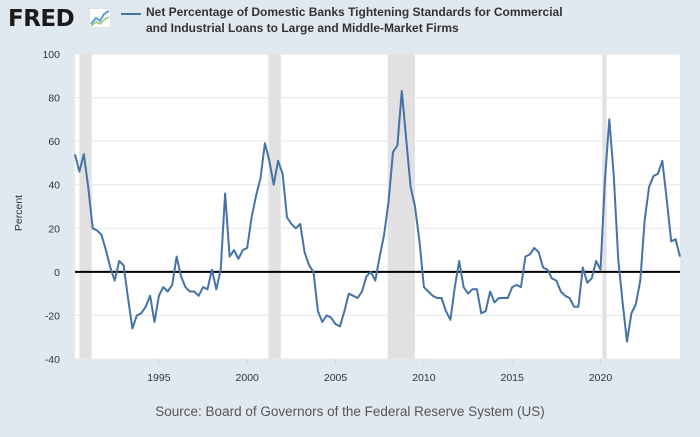 The height and width of the screenshot is (437, 700). Describe the element at coordinates (51, 55) in the screenshot. I see `y-tick-label: 100` at that location.